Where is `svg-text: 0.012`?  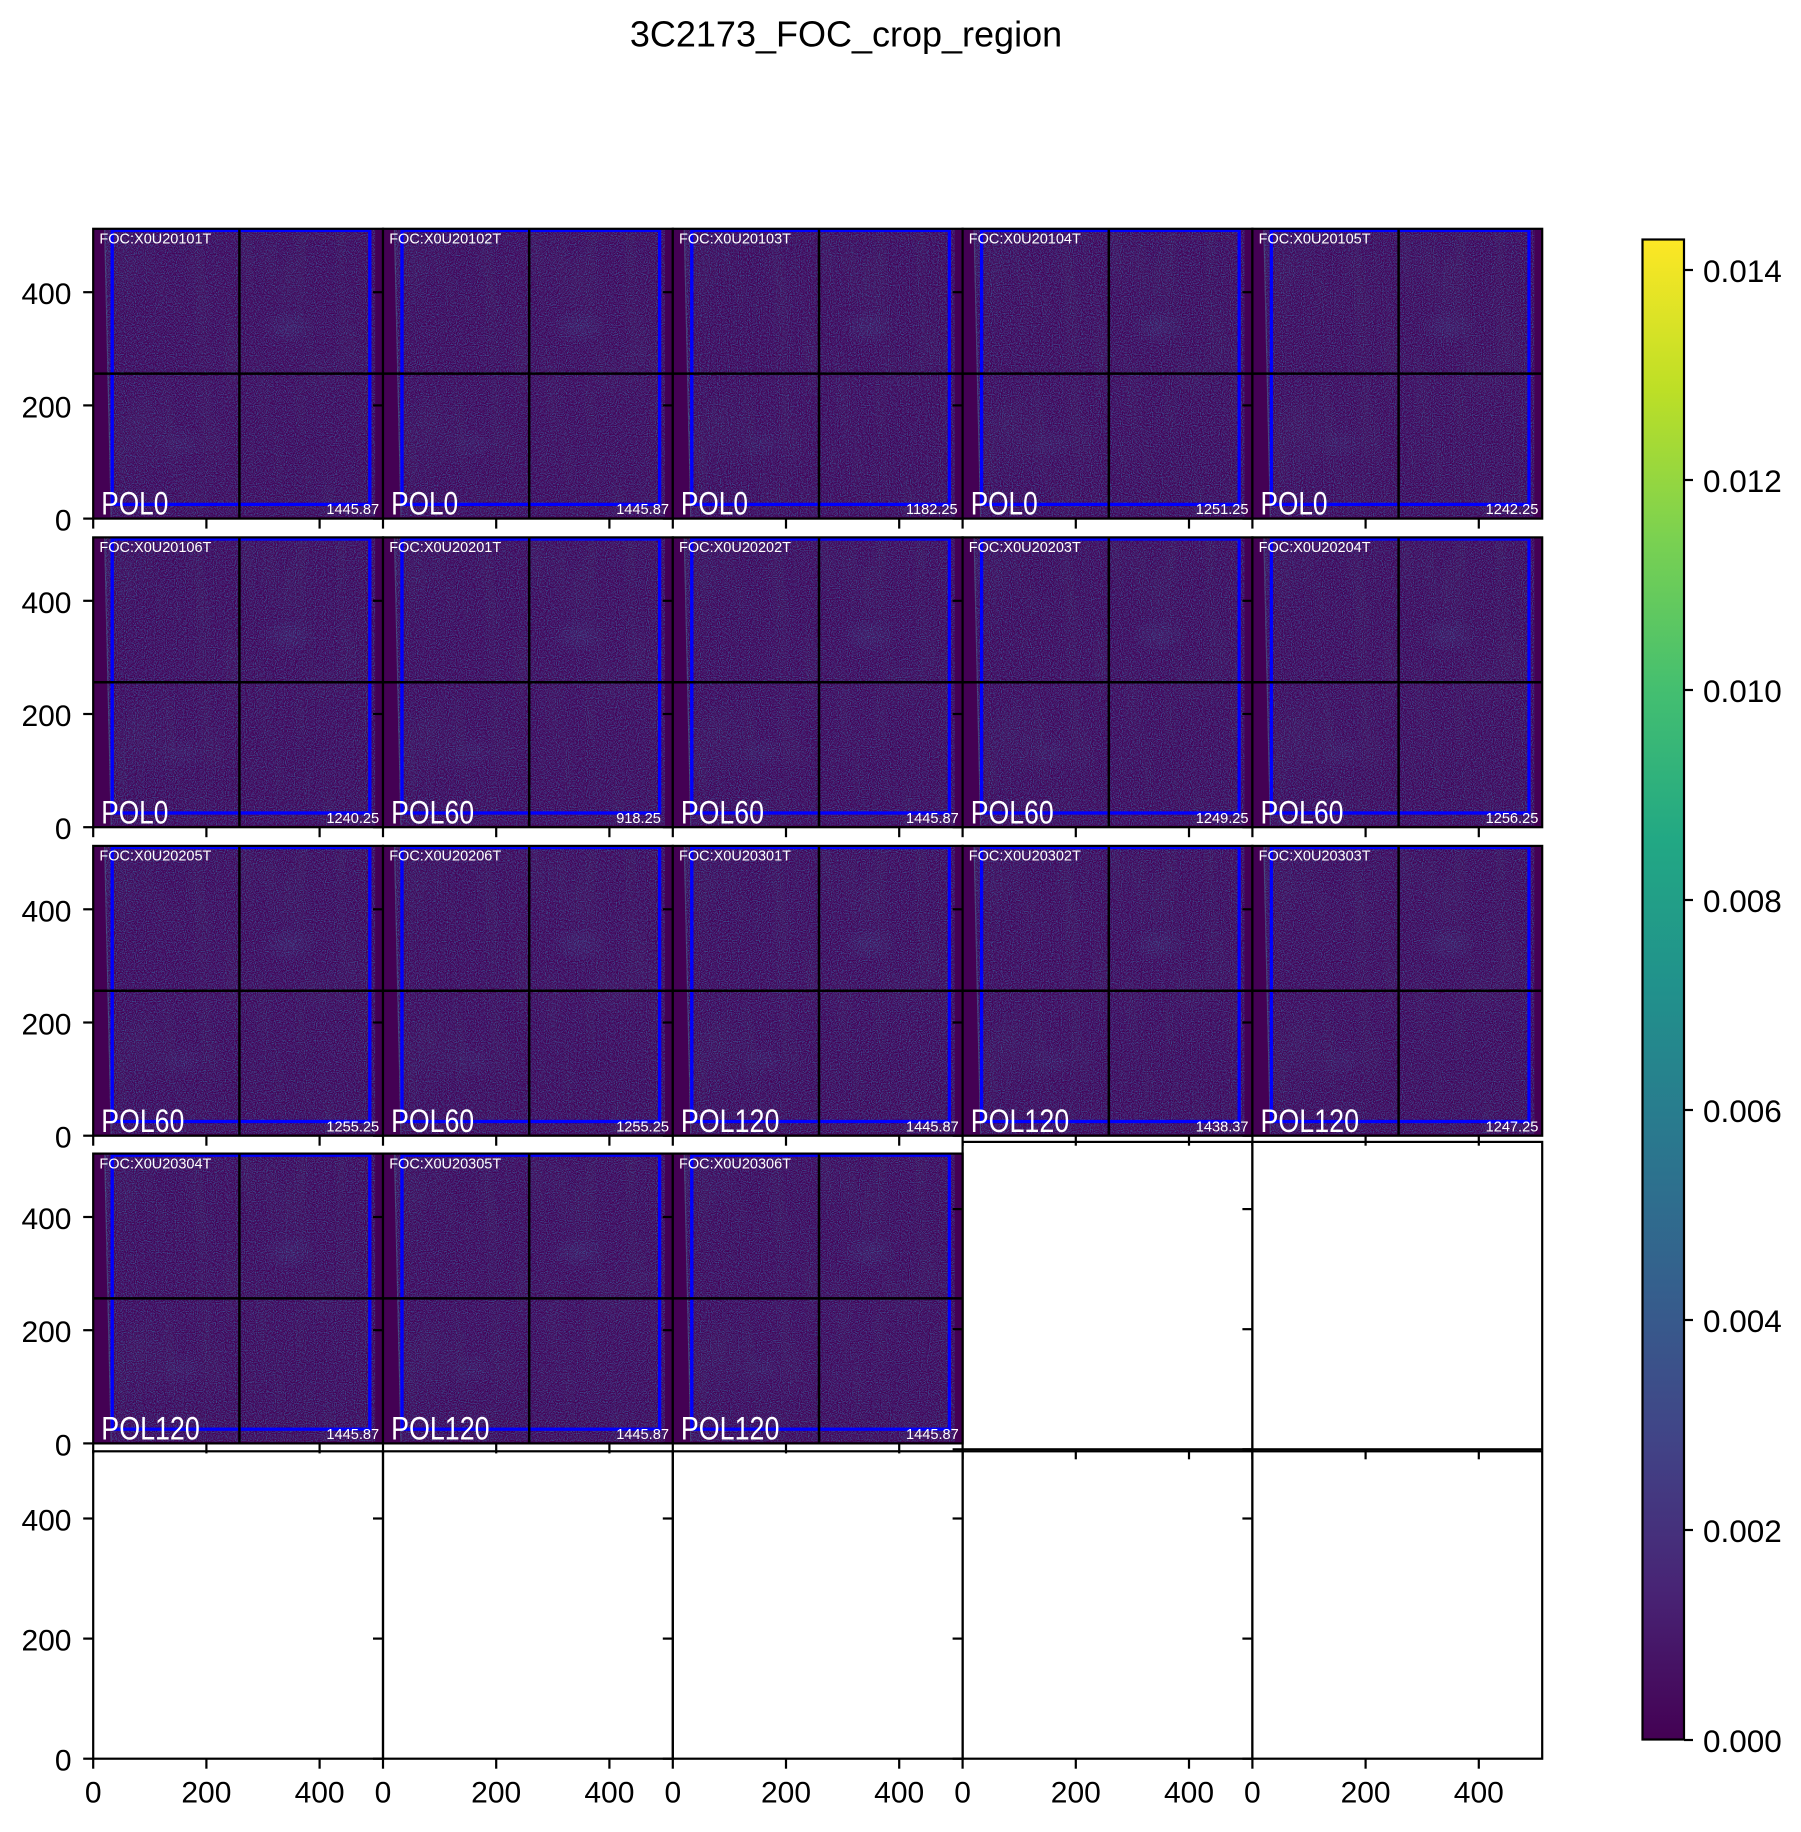
svg-text: 0.012 is located at coordinates (1742, 481).